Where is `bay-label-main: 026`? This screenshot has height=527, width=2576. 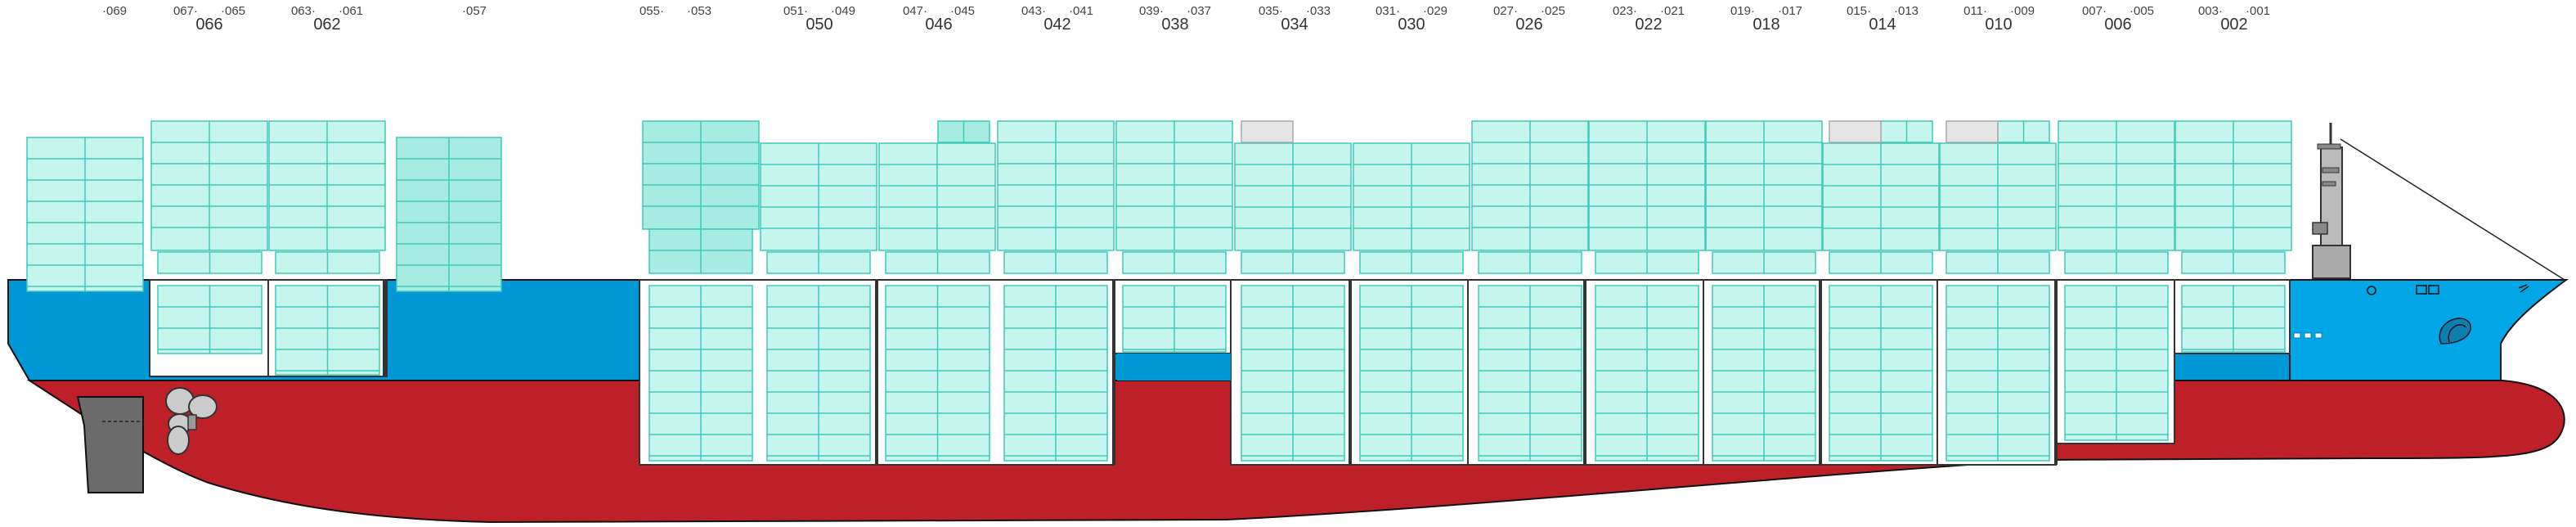 bay-label-main: 026 is located at coordinates (1528, 25).